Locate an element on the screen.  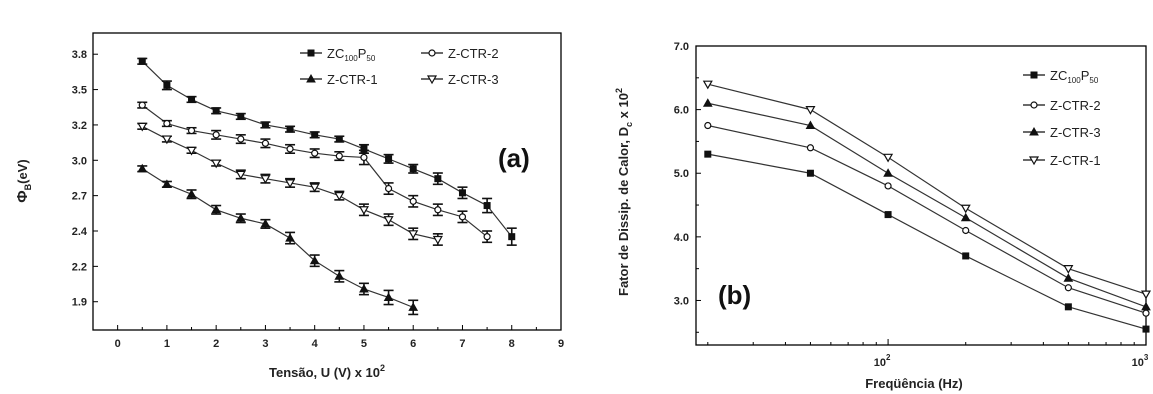
legend-item-a: Z-CTR-2 is located at coordinates (460, 53).